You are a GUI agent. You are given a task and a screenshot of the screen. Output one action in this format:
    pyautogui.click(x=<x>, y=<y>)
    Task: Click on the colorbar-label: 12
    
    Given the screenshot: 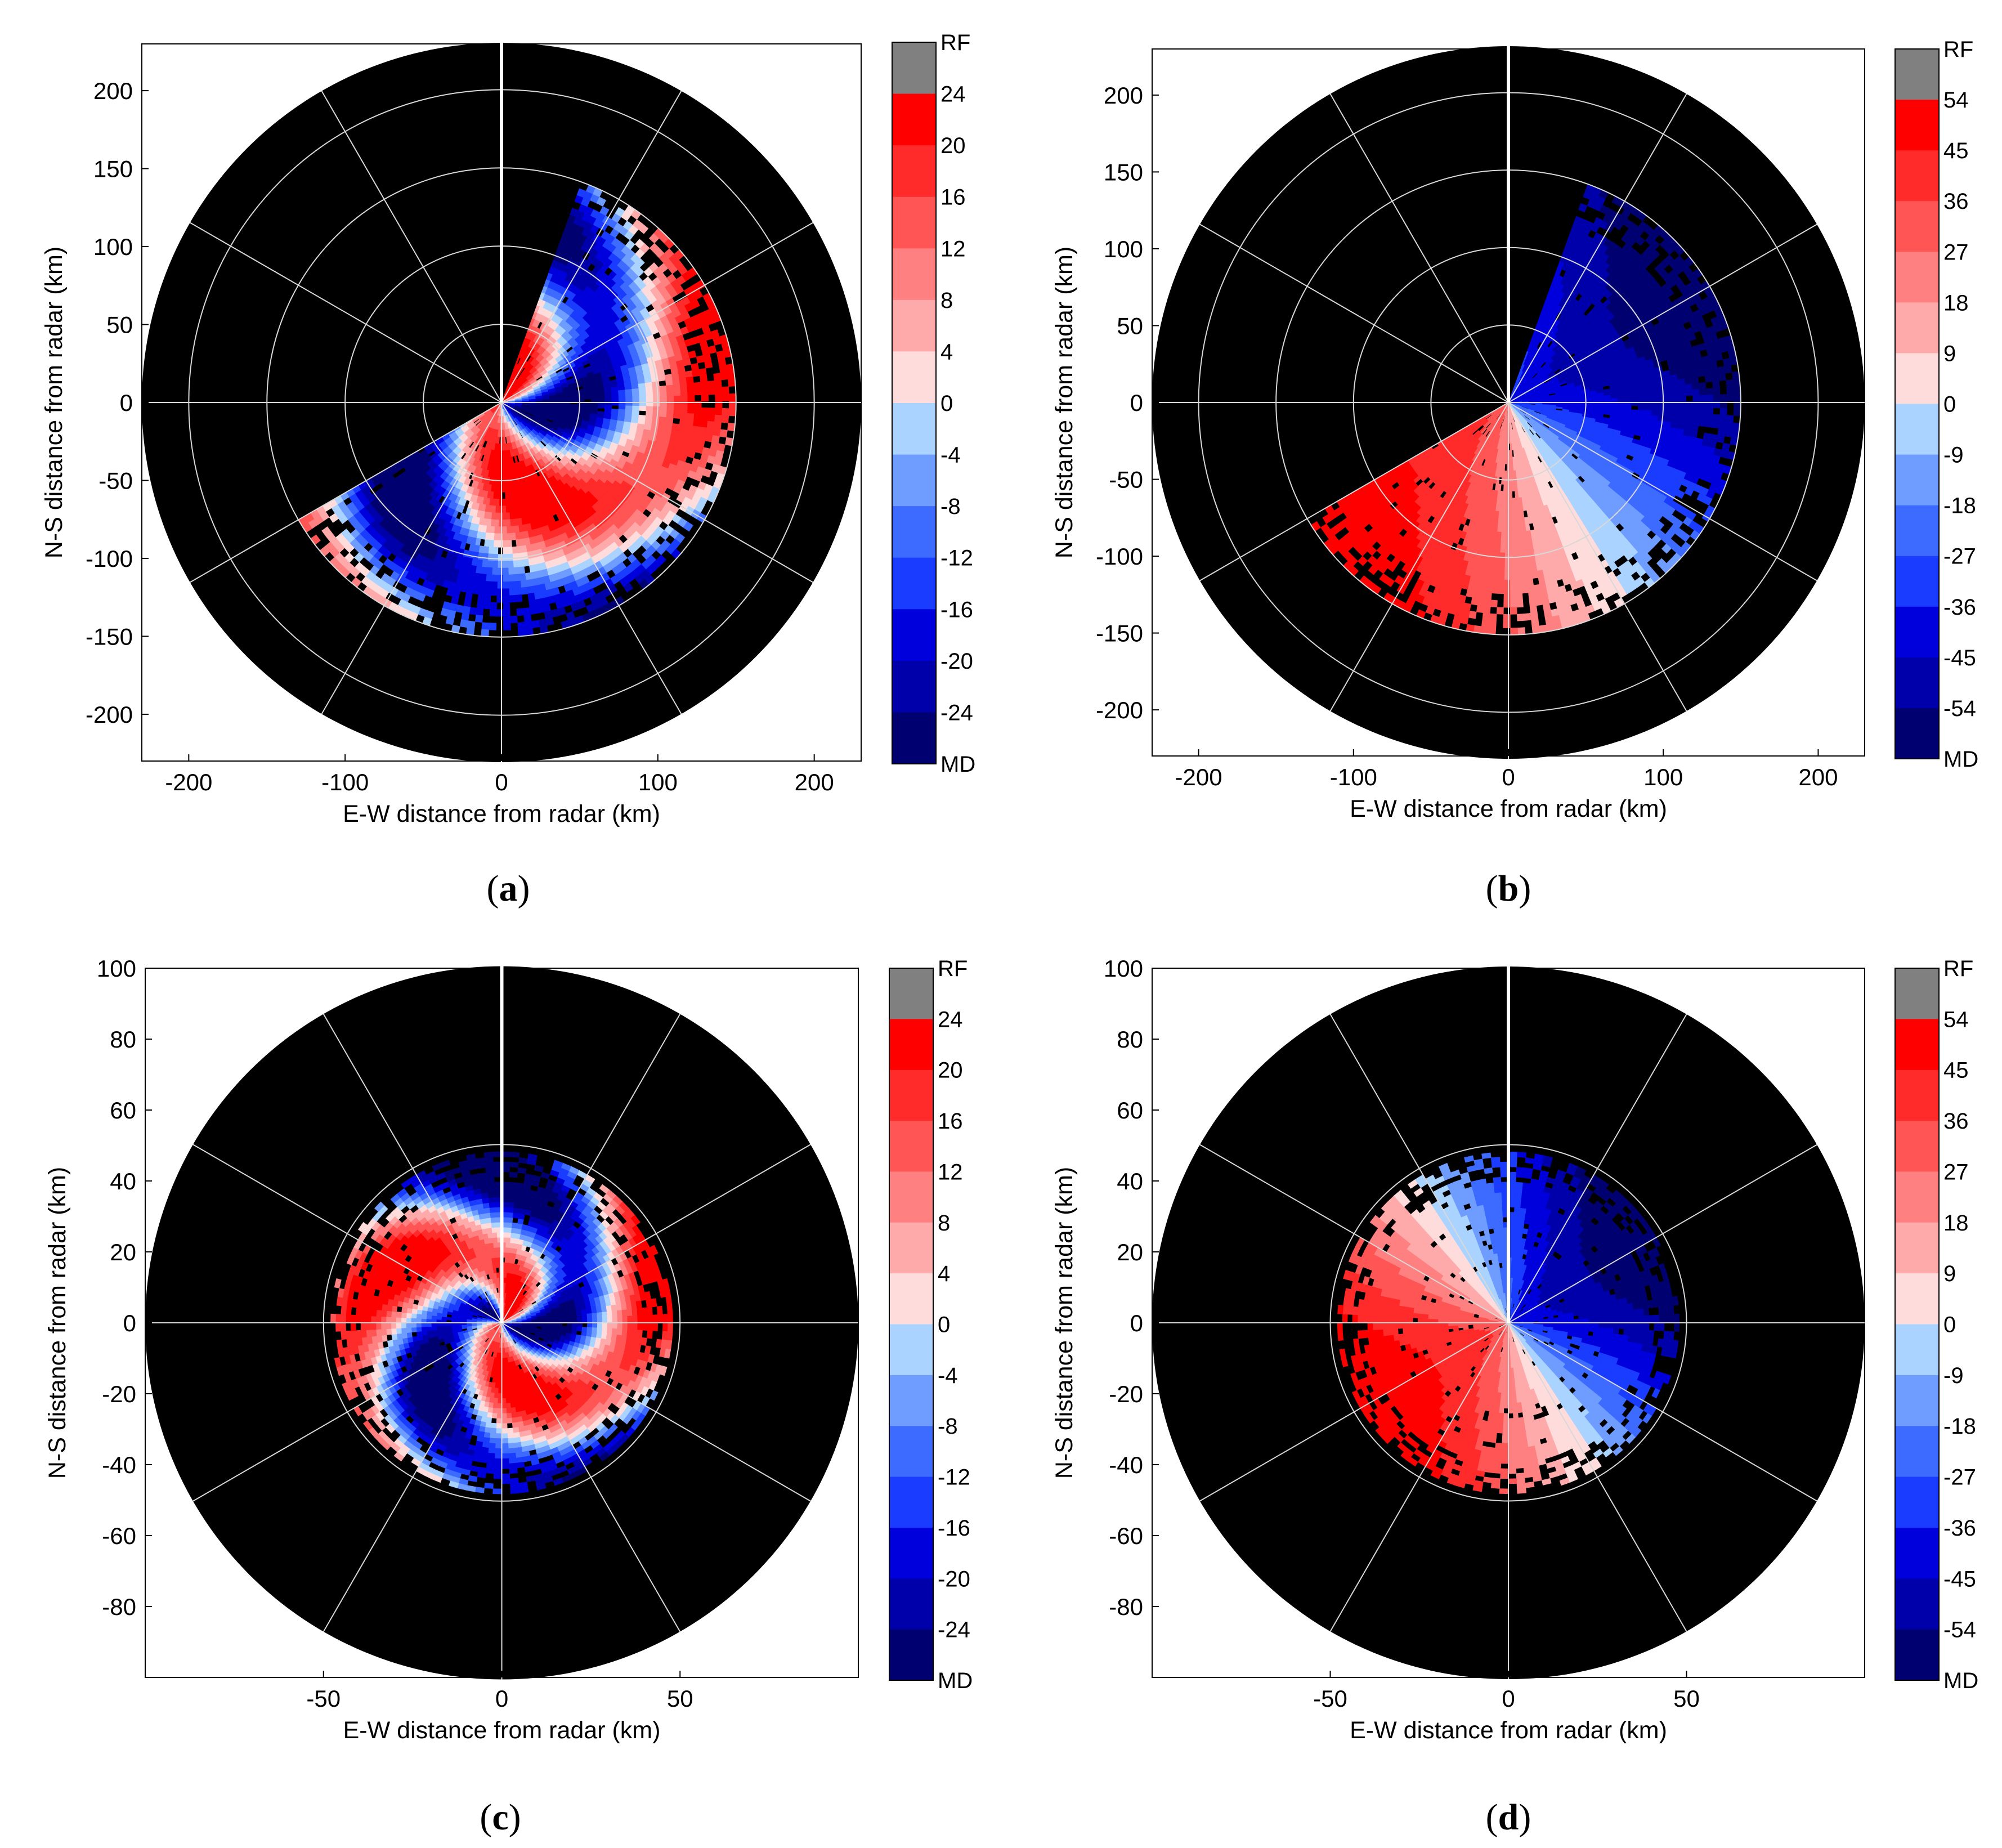 What is the action you would take?
    pyautogui.click(x=953, y=248)
    